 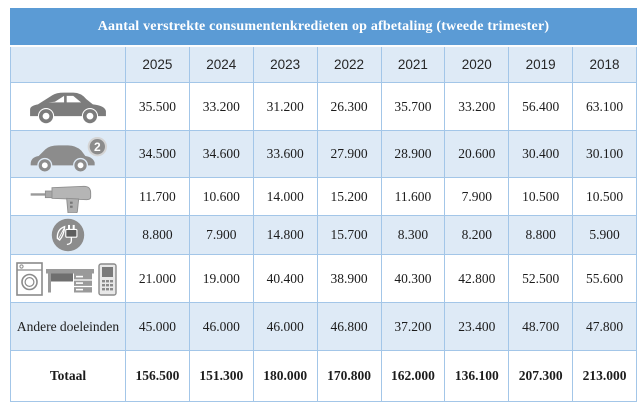 What do you see at coordinates (68, 278) in the screenshot?
I see `appliances-furniture-phone-icon` at bounding box center [68, 278].